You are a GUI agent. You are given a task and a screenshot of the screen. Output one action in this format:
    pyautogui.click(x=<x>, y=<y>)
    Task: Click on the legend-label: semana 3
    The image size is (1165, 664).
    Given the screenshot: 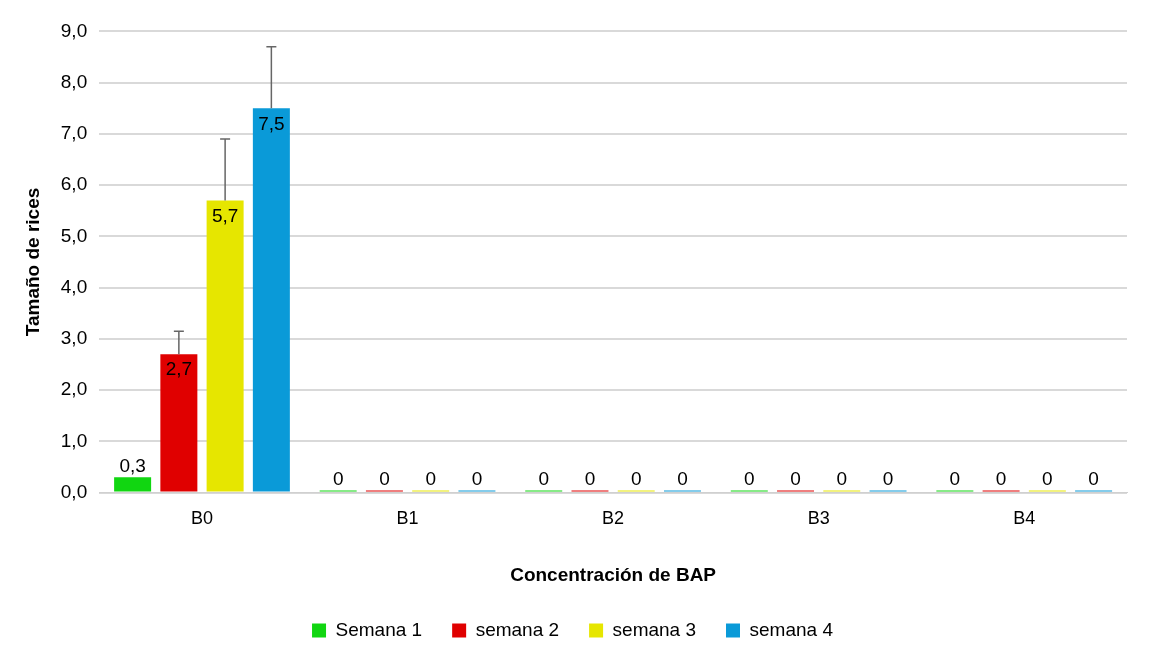 What is the action you would take?
    pyautogui.click(x=654, y=629)
    